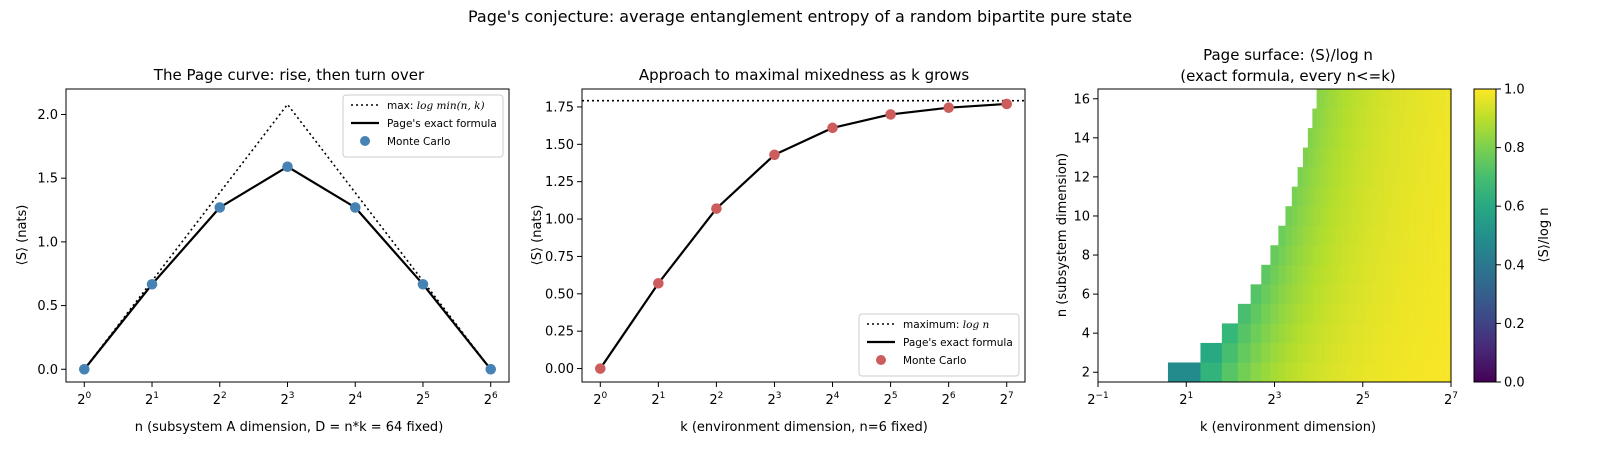  What do you see at coordinates (890, 114) in the screenshot?
I see `monte-carlo-point` at bounding box center [890, 114].